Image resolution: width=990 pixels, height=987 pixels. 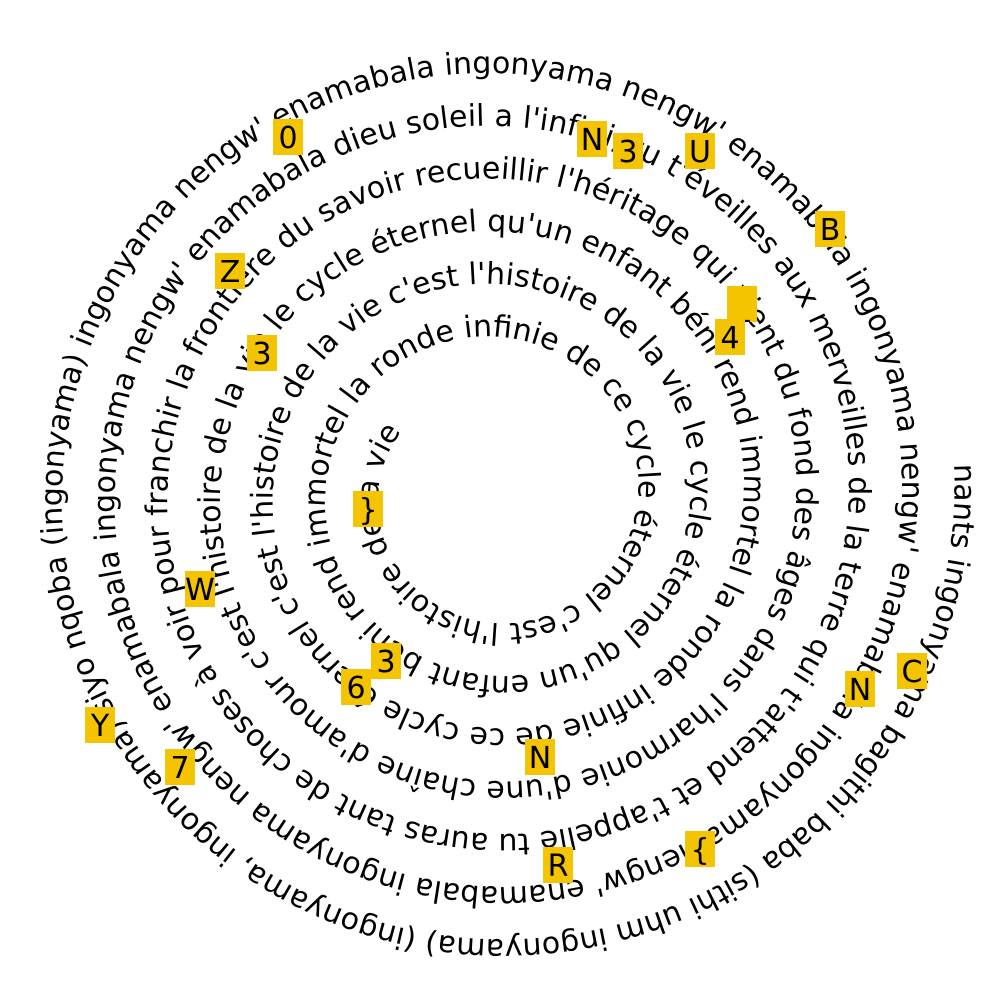 I want to click on highlight-marker: Y, so click(x=100, y=725).